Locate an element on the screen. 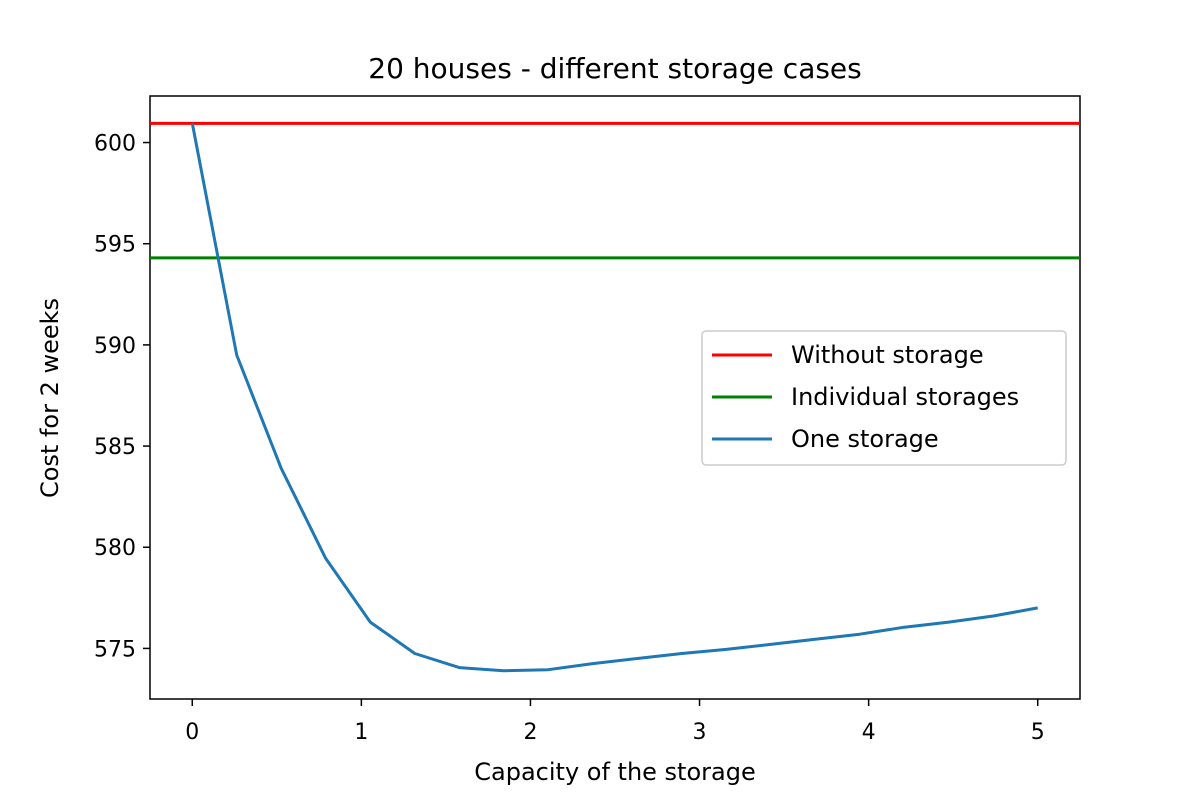  y-axis-label: Cost for 2 weeks is located at coordinates (50, 398).